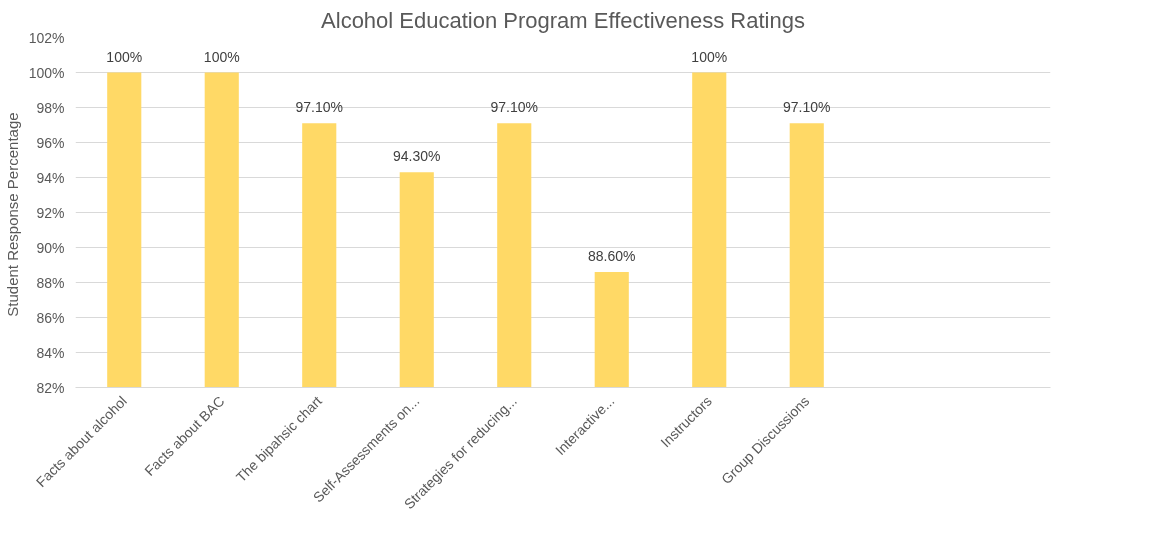  What do you see at coordinates (50, 107) in the screenshot?
I see `y-tick-label: 98%` at bounding box center [50, 107].